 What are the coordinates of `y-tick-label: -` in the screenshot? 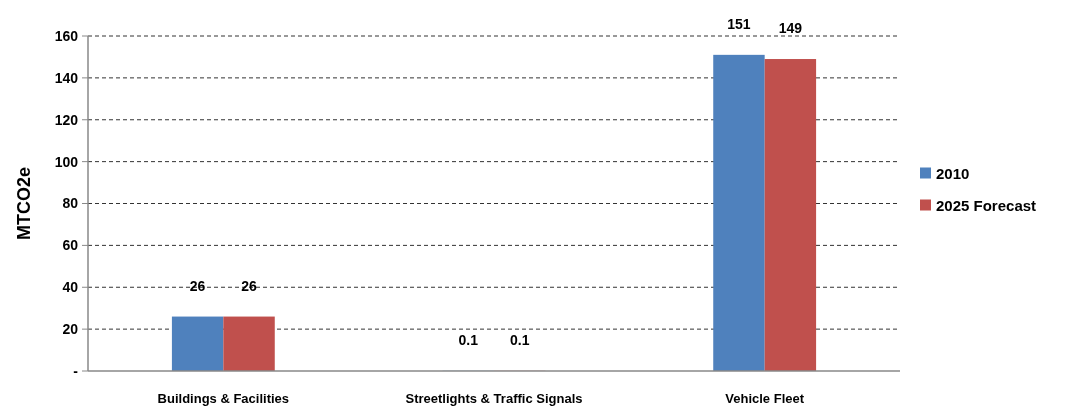 It's located at (76, 370).